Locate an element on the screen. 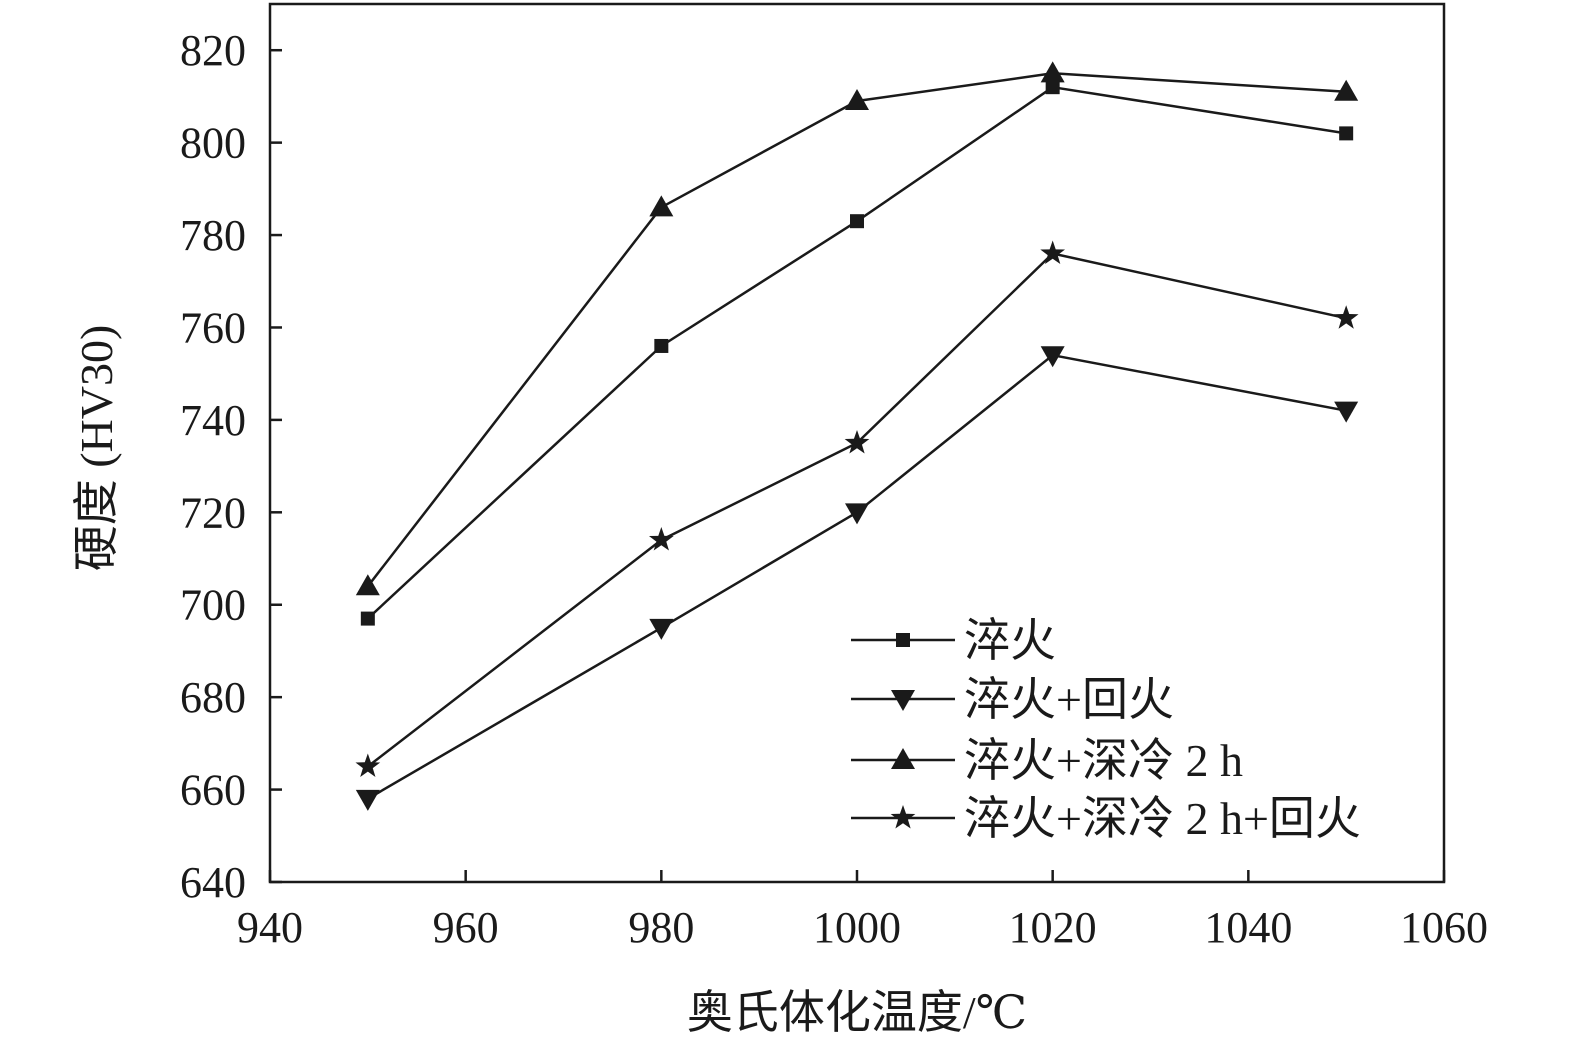  y-tick-label: 660 is located at coordinates (213, 790).